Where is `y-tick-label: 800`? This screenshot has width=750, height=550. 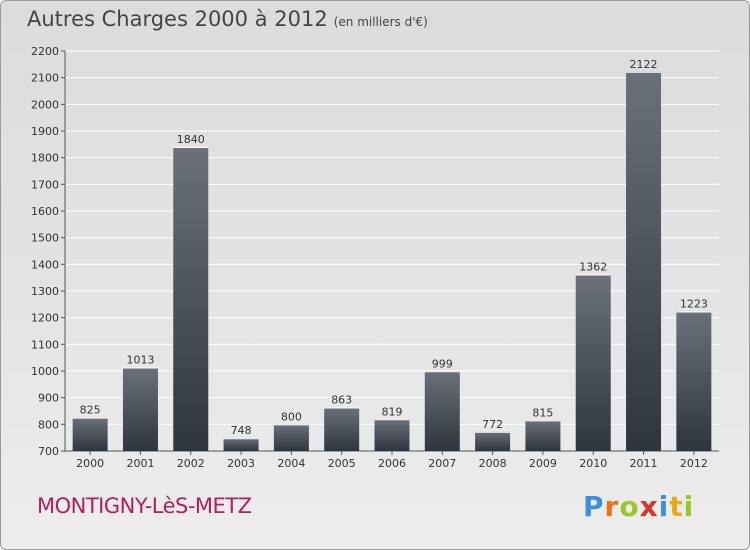
y-tick-label: 800 is located at coordinates (48, 424).